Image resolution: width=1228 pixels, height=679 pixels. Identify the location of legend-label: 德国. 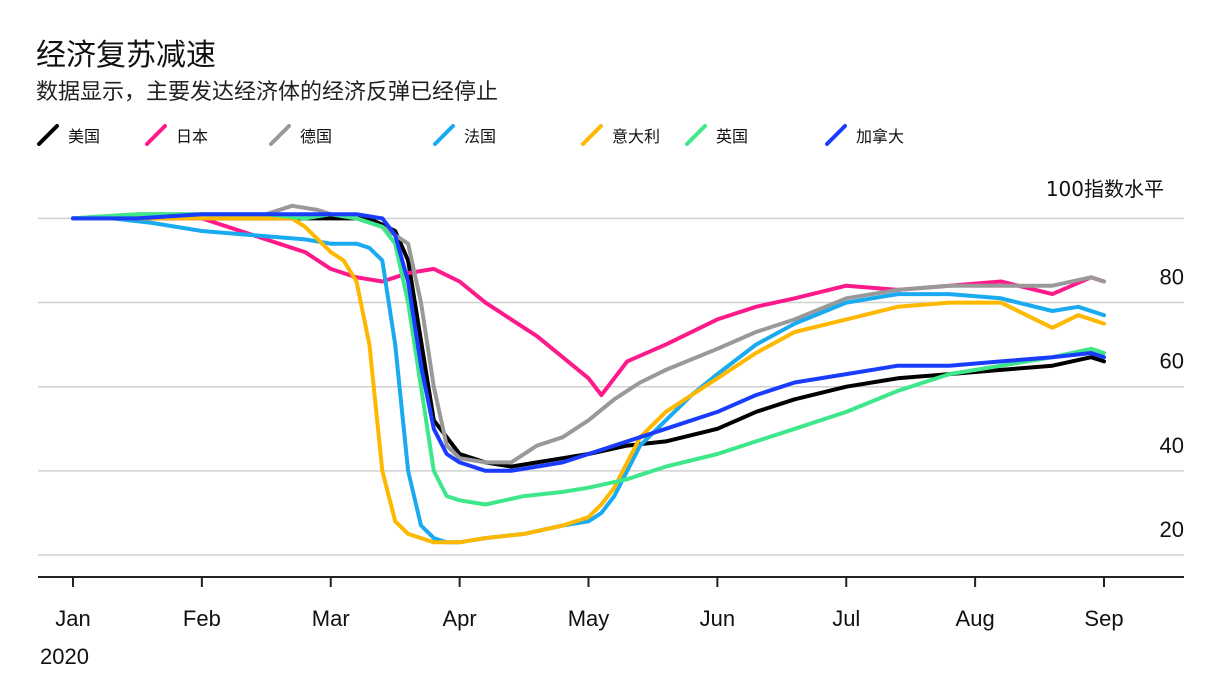
(316, 136).